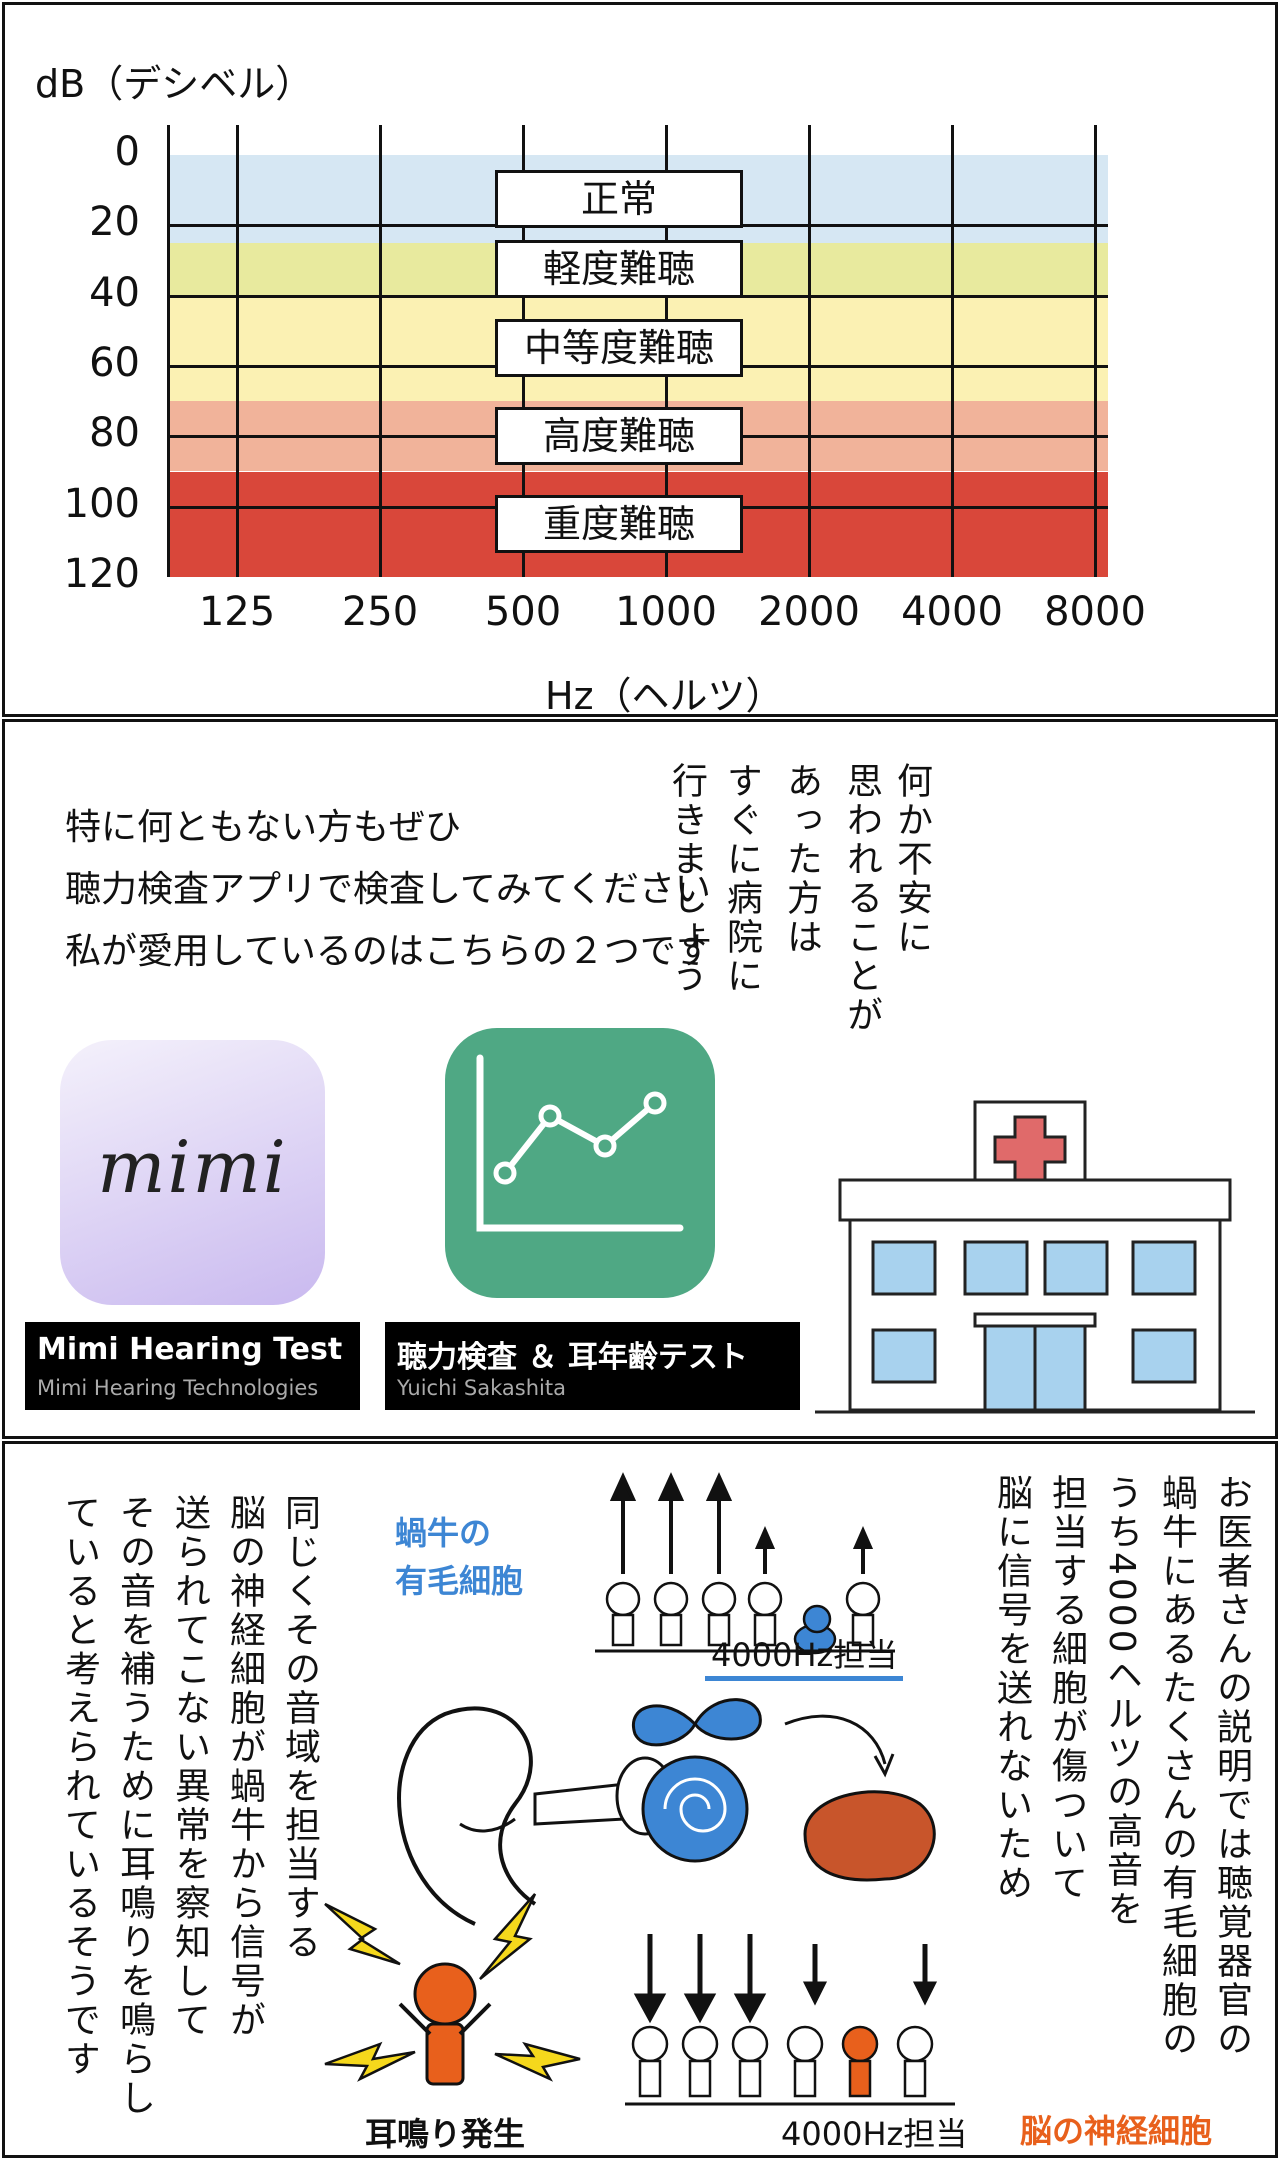 This screenshot has width=1280, height=2160. What do you see at coordinates (192, 1167) in the screenshot?
I see `mimi-logo-text: mimi` at bounding box center [192, 1167].